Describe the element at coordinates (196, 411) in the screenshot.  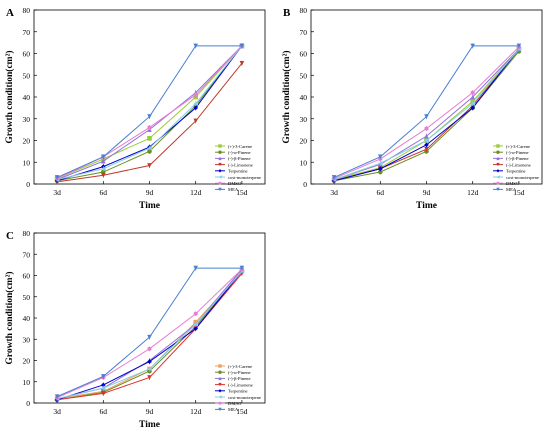
I see `x-tick-label: 12d` at that location.